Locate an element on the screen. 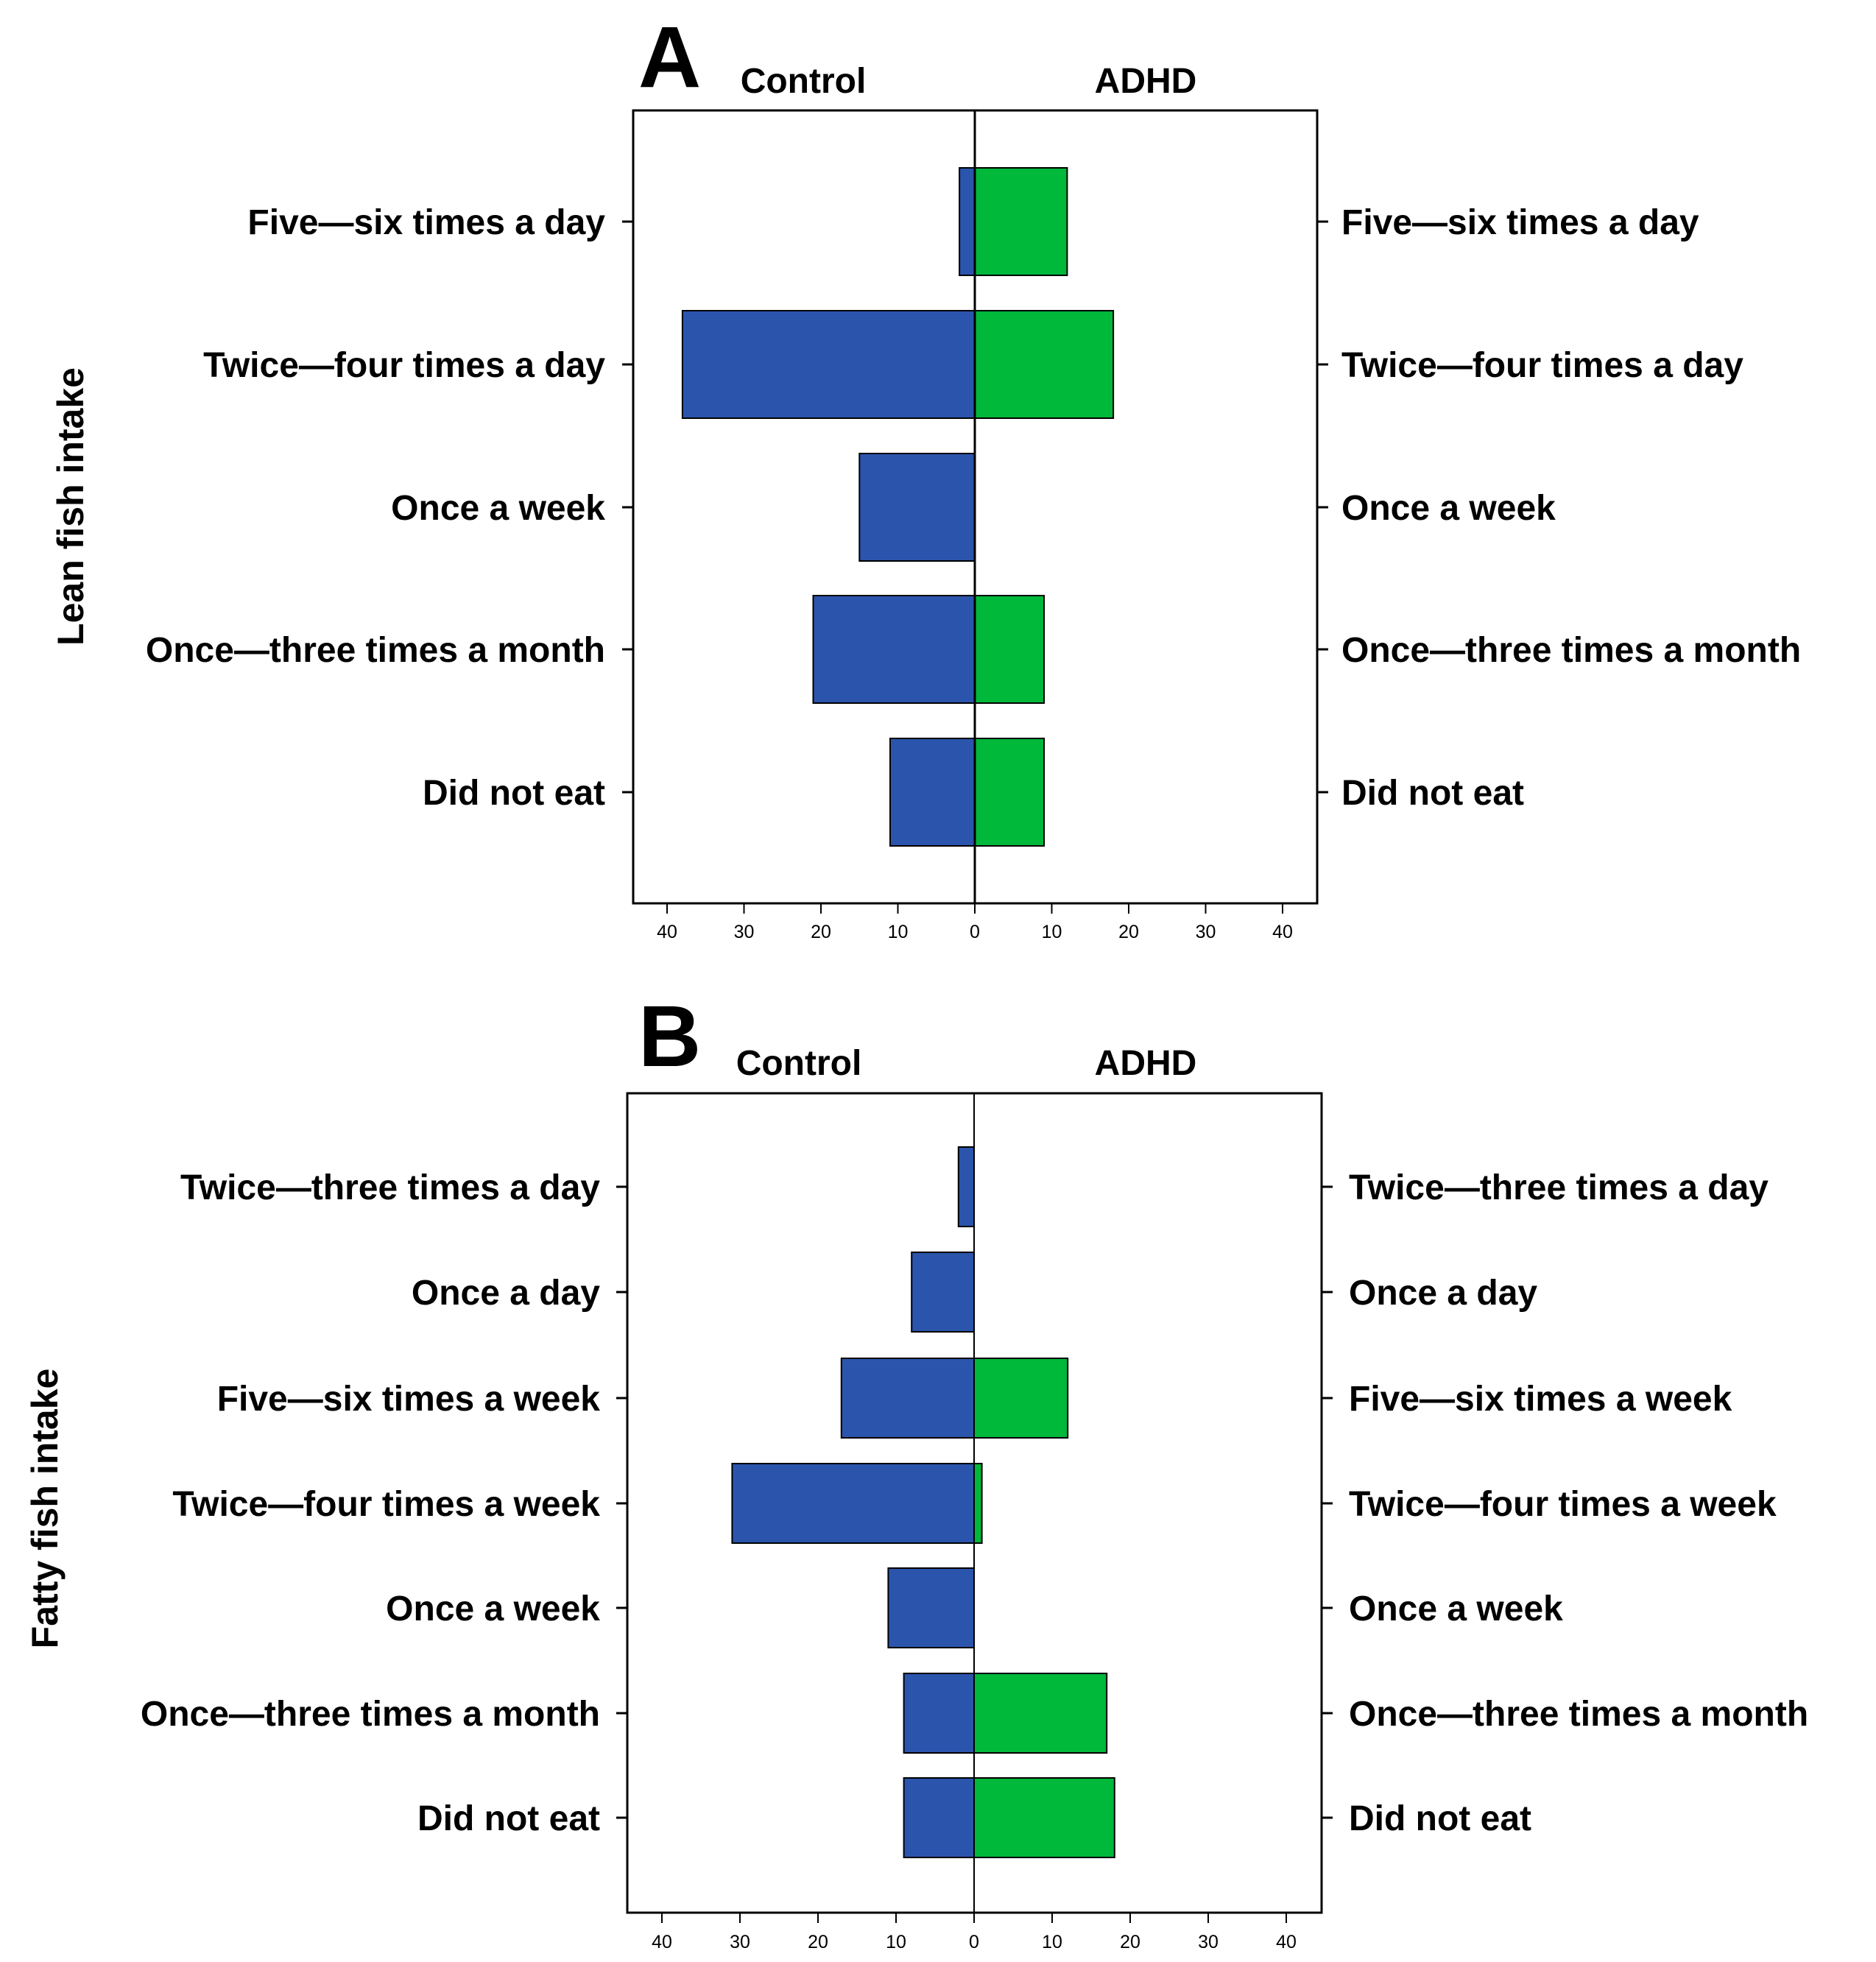 The image size is (1876, 1962). panel-a-left-category-label: Once—three times a month is located at coordinates (375, 650).